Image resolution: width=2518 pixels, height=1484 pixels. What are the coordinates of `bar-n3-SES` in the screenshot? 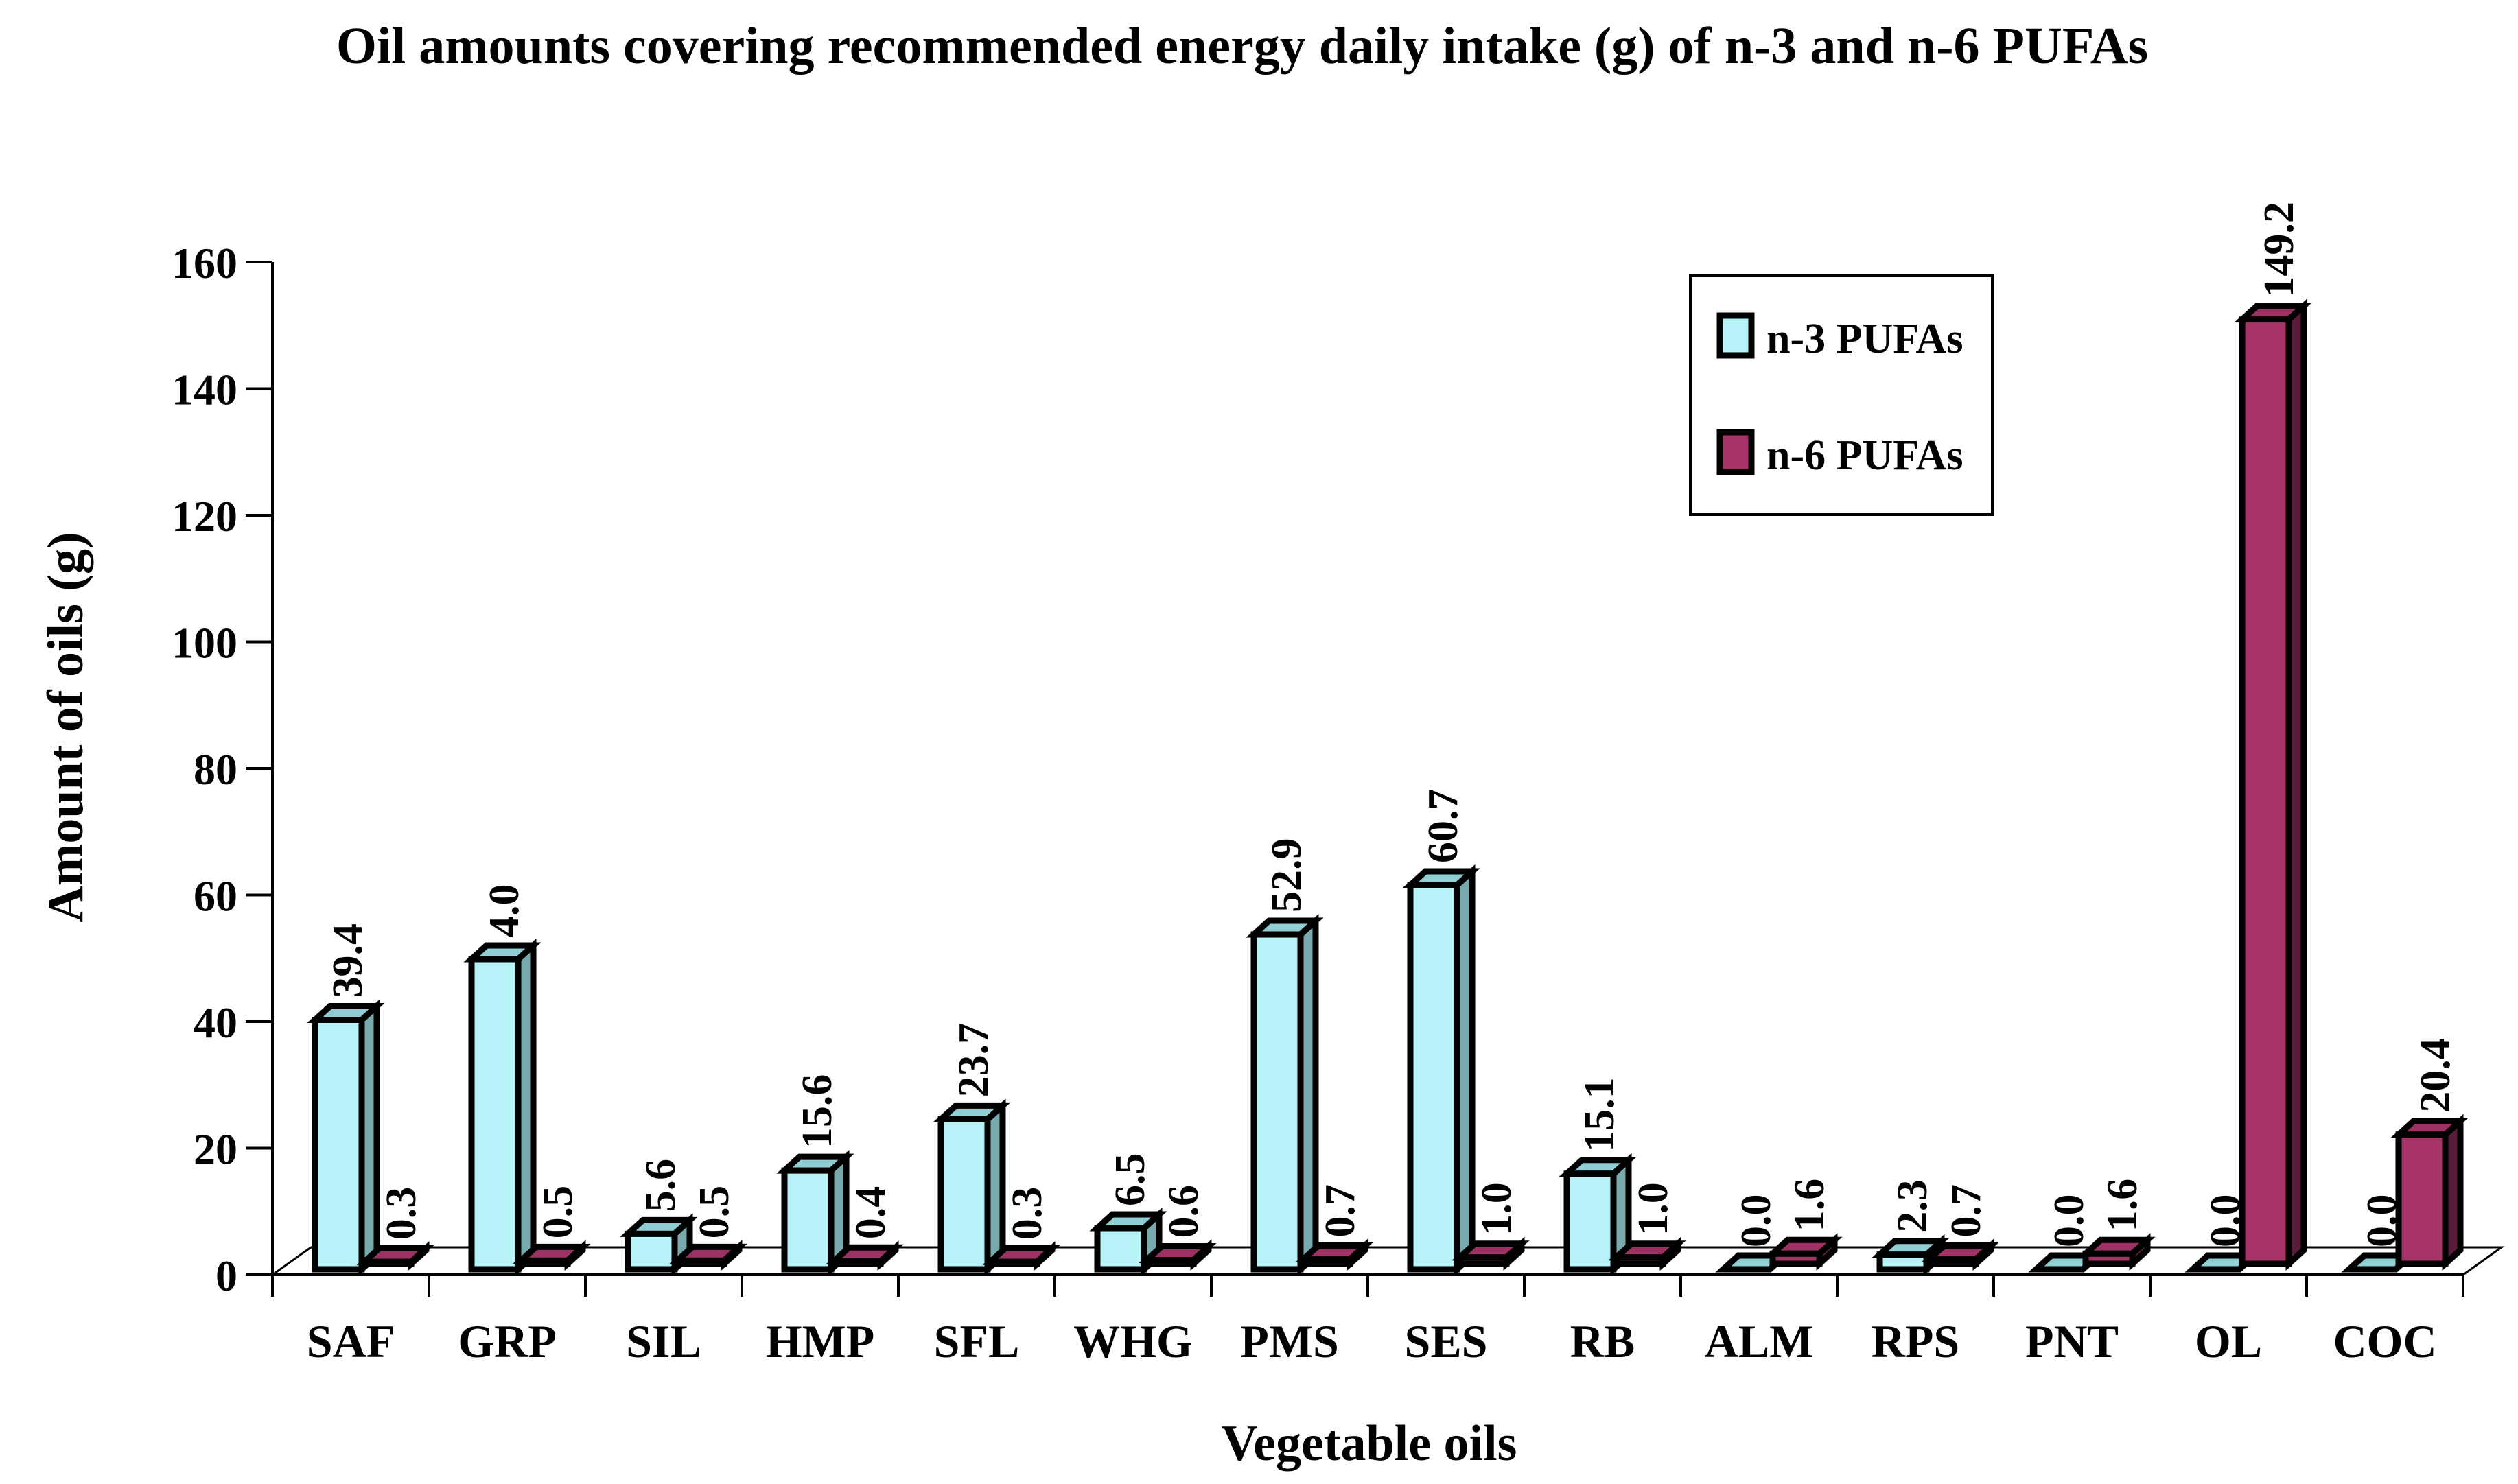 It's located at (1441, 1070).